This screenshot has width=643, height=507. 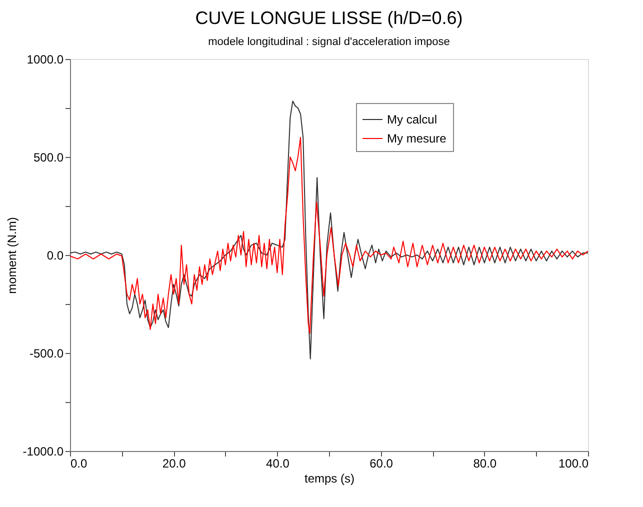 What do you see at coordinates (417, 139) in the screenshot?
I see `legend-label: My mesure` at bounding box center [417, 139].